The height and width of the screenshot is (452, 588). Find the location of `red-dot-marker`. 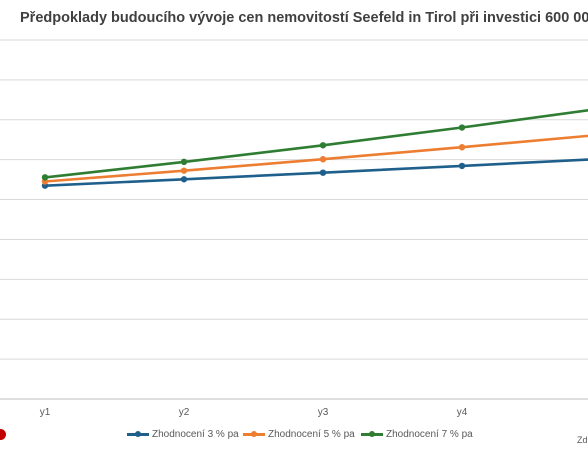

red-dot-marker is located at coordinates (3, 434).